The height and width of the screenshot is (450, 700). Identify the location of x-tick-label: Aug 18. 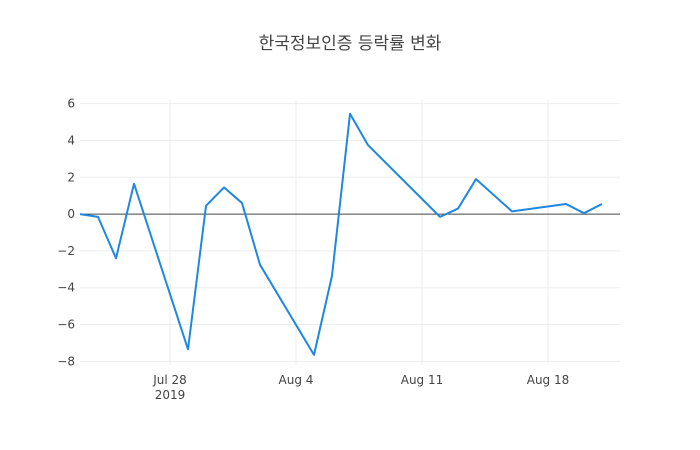
(548, 380).